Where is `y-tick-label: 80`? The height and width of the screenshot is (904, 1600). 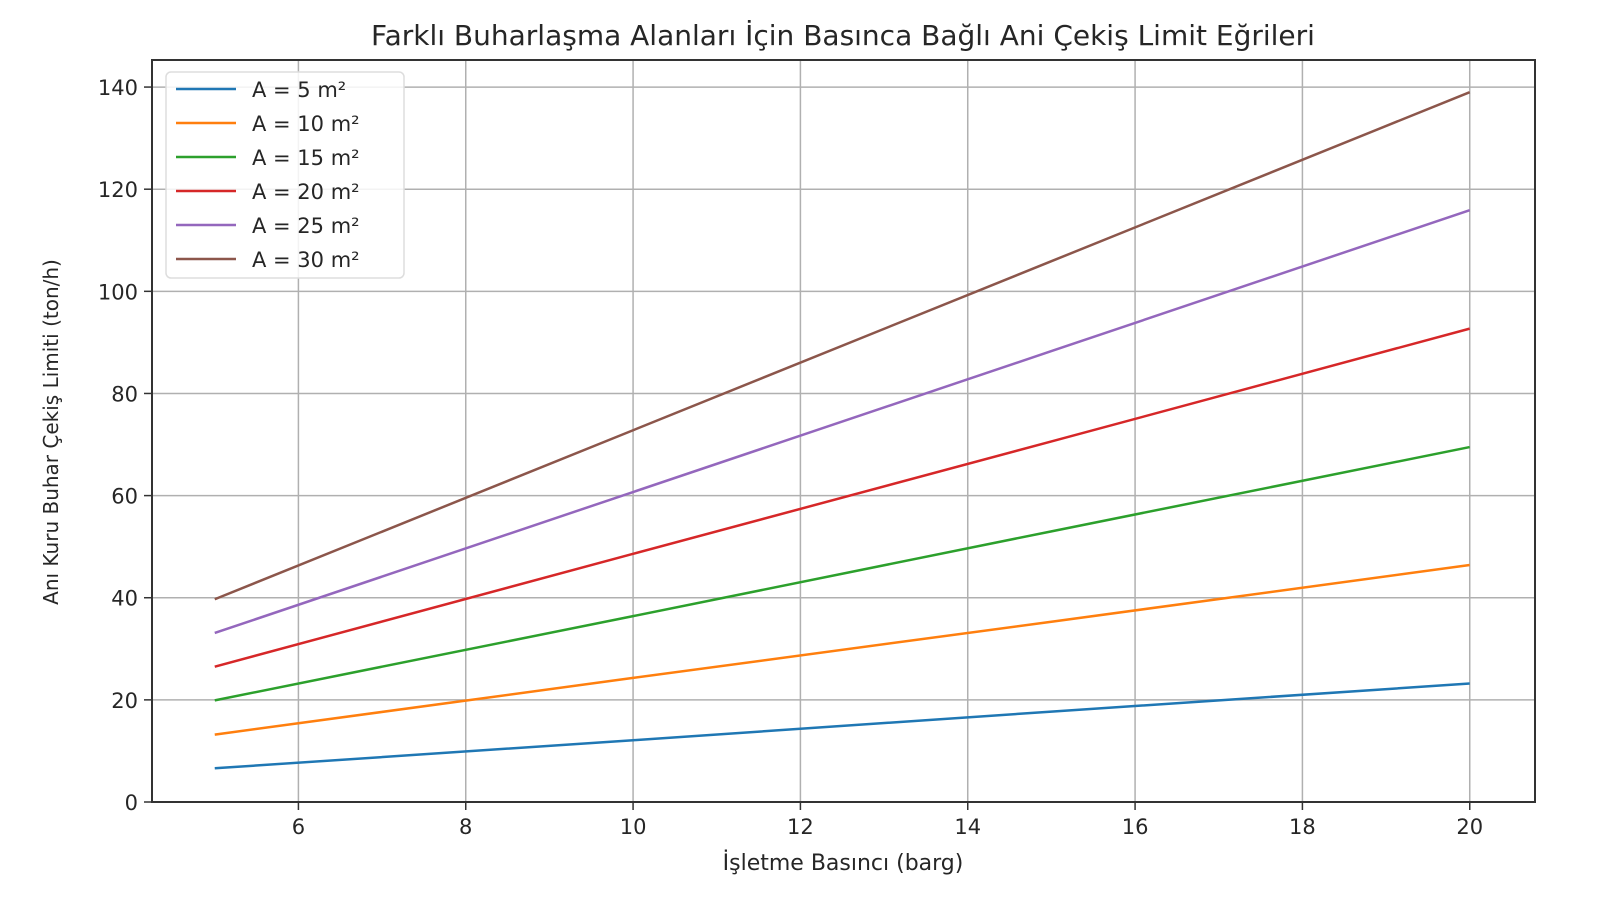 y-tick-label: 80 is located at coordinates (124, 394).